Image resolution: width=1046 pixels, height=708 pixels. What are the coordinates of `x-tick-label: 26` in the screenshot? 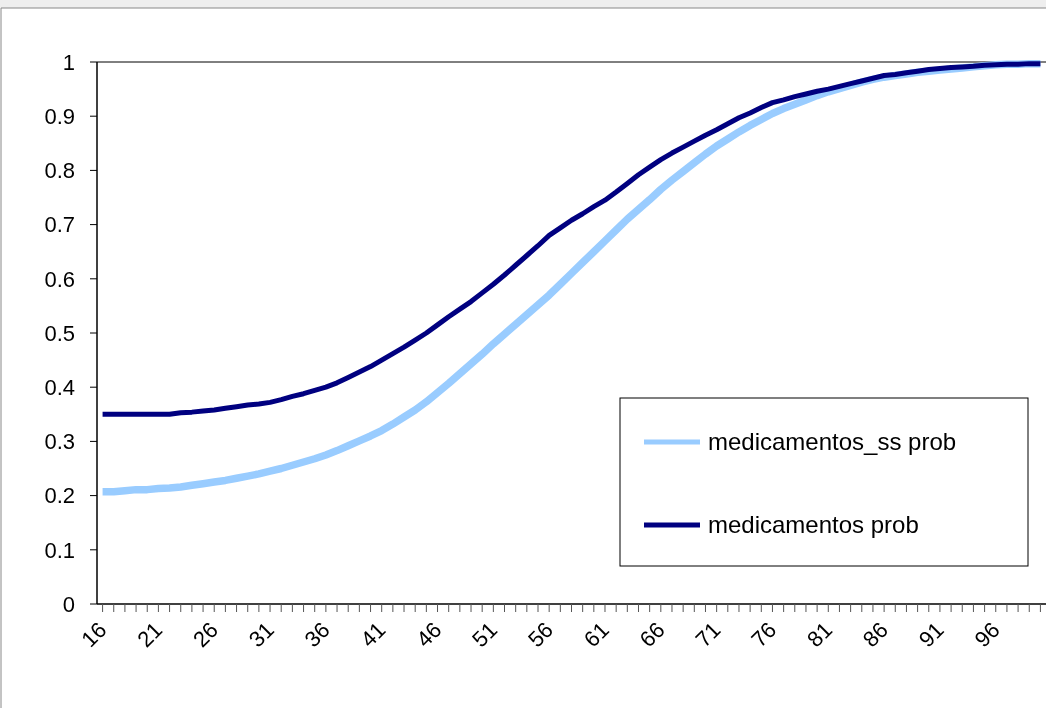 It's located at (206, 635).